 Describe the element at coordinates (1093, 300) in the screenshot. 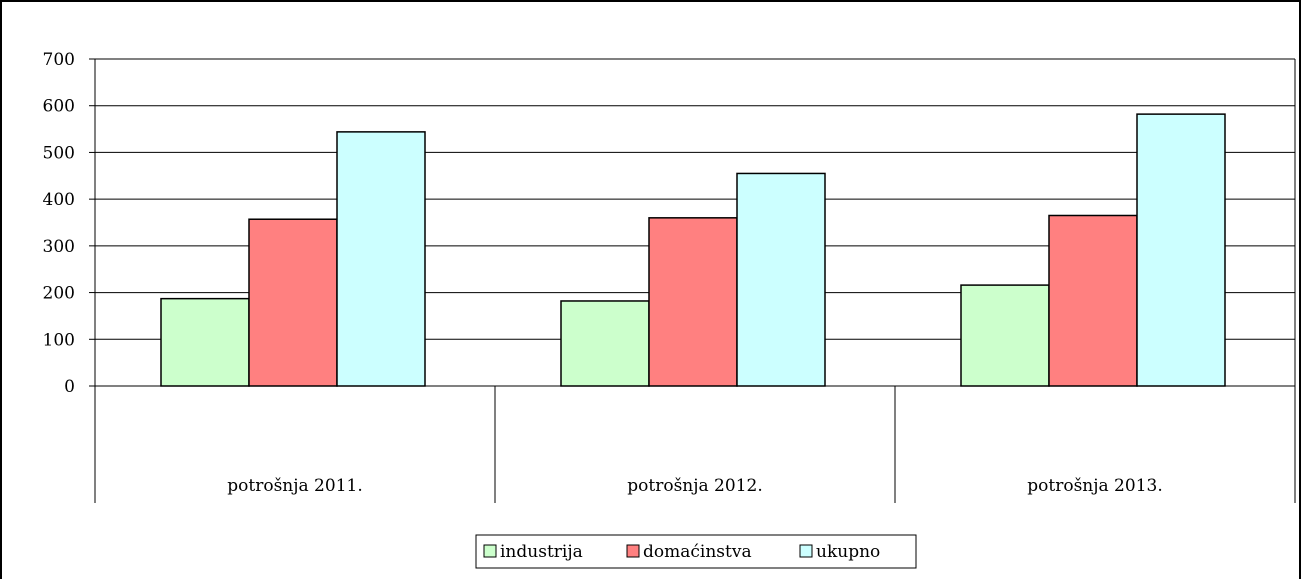

I see `bar-domaćinstva-2` at that location.